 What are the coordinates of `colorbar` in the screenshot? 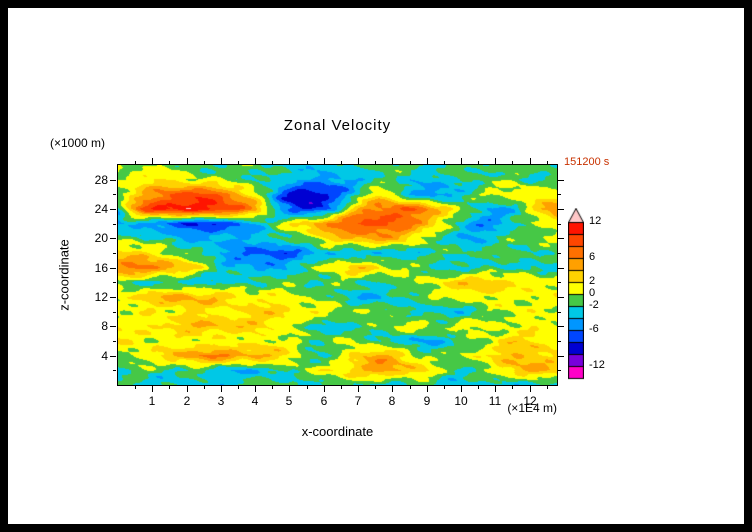 It's located at (576, 294).